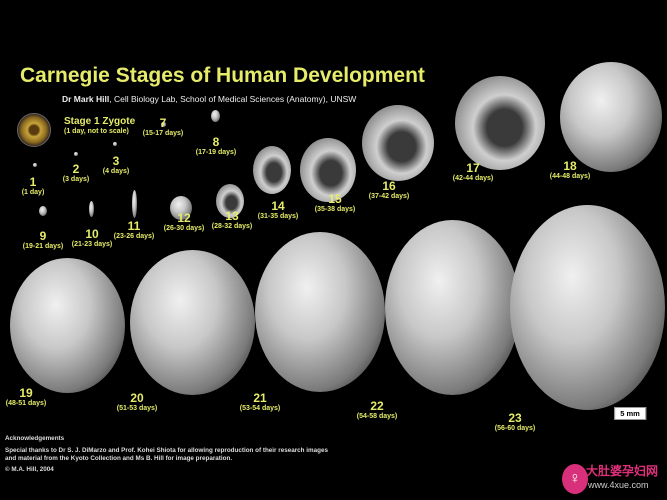 This screenshot has width=667, height=500. I want to click on stage-label-18: 18 (44-48 days), so click(570, 170).